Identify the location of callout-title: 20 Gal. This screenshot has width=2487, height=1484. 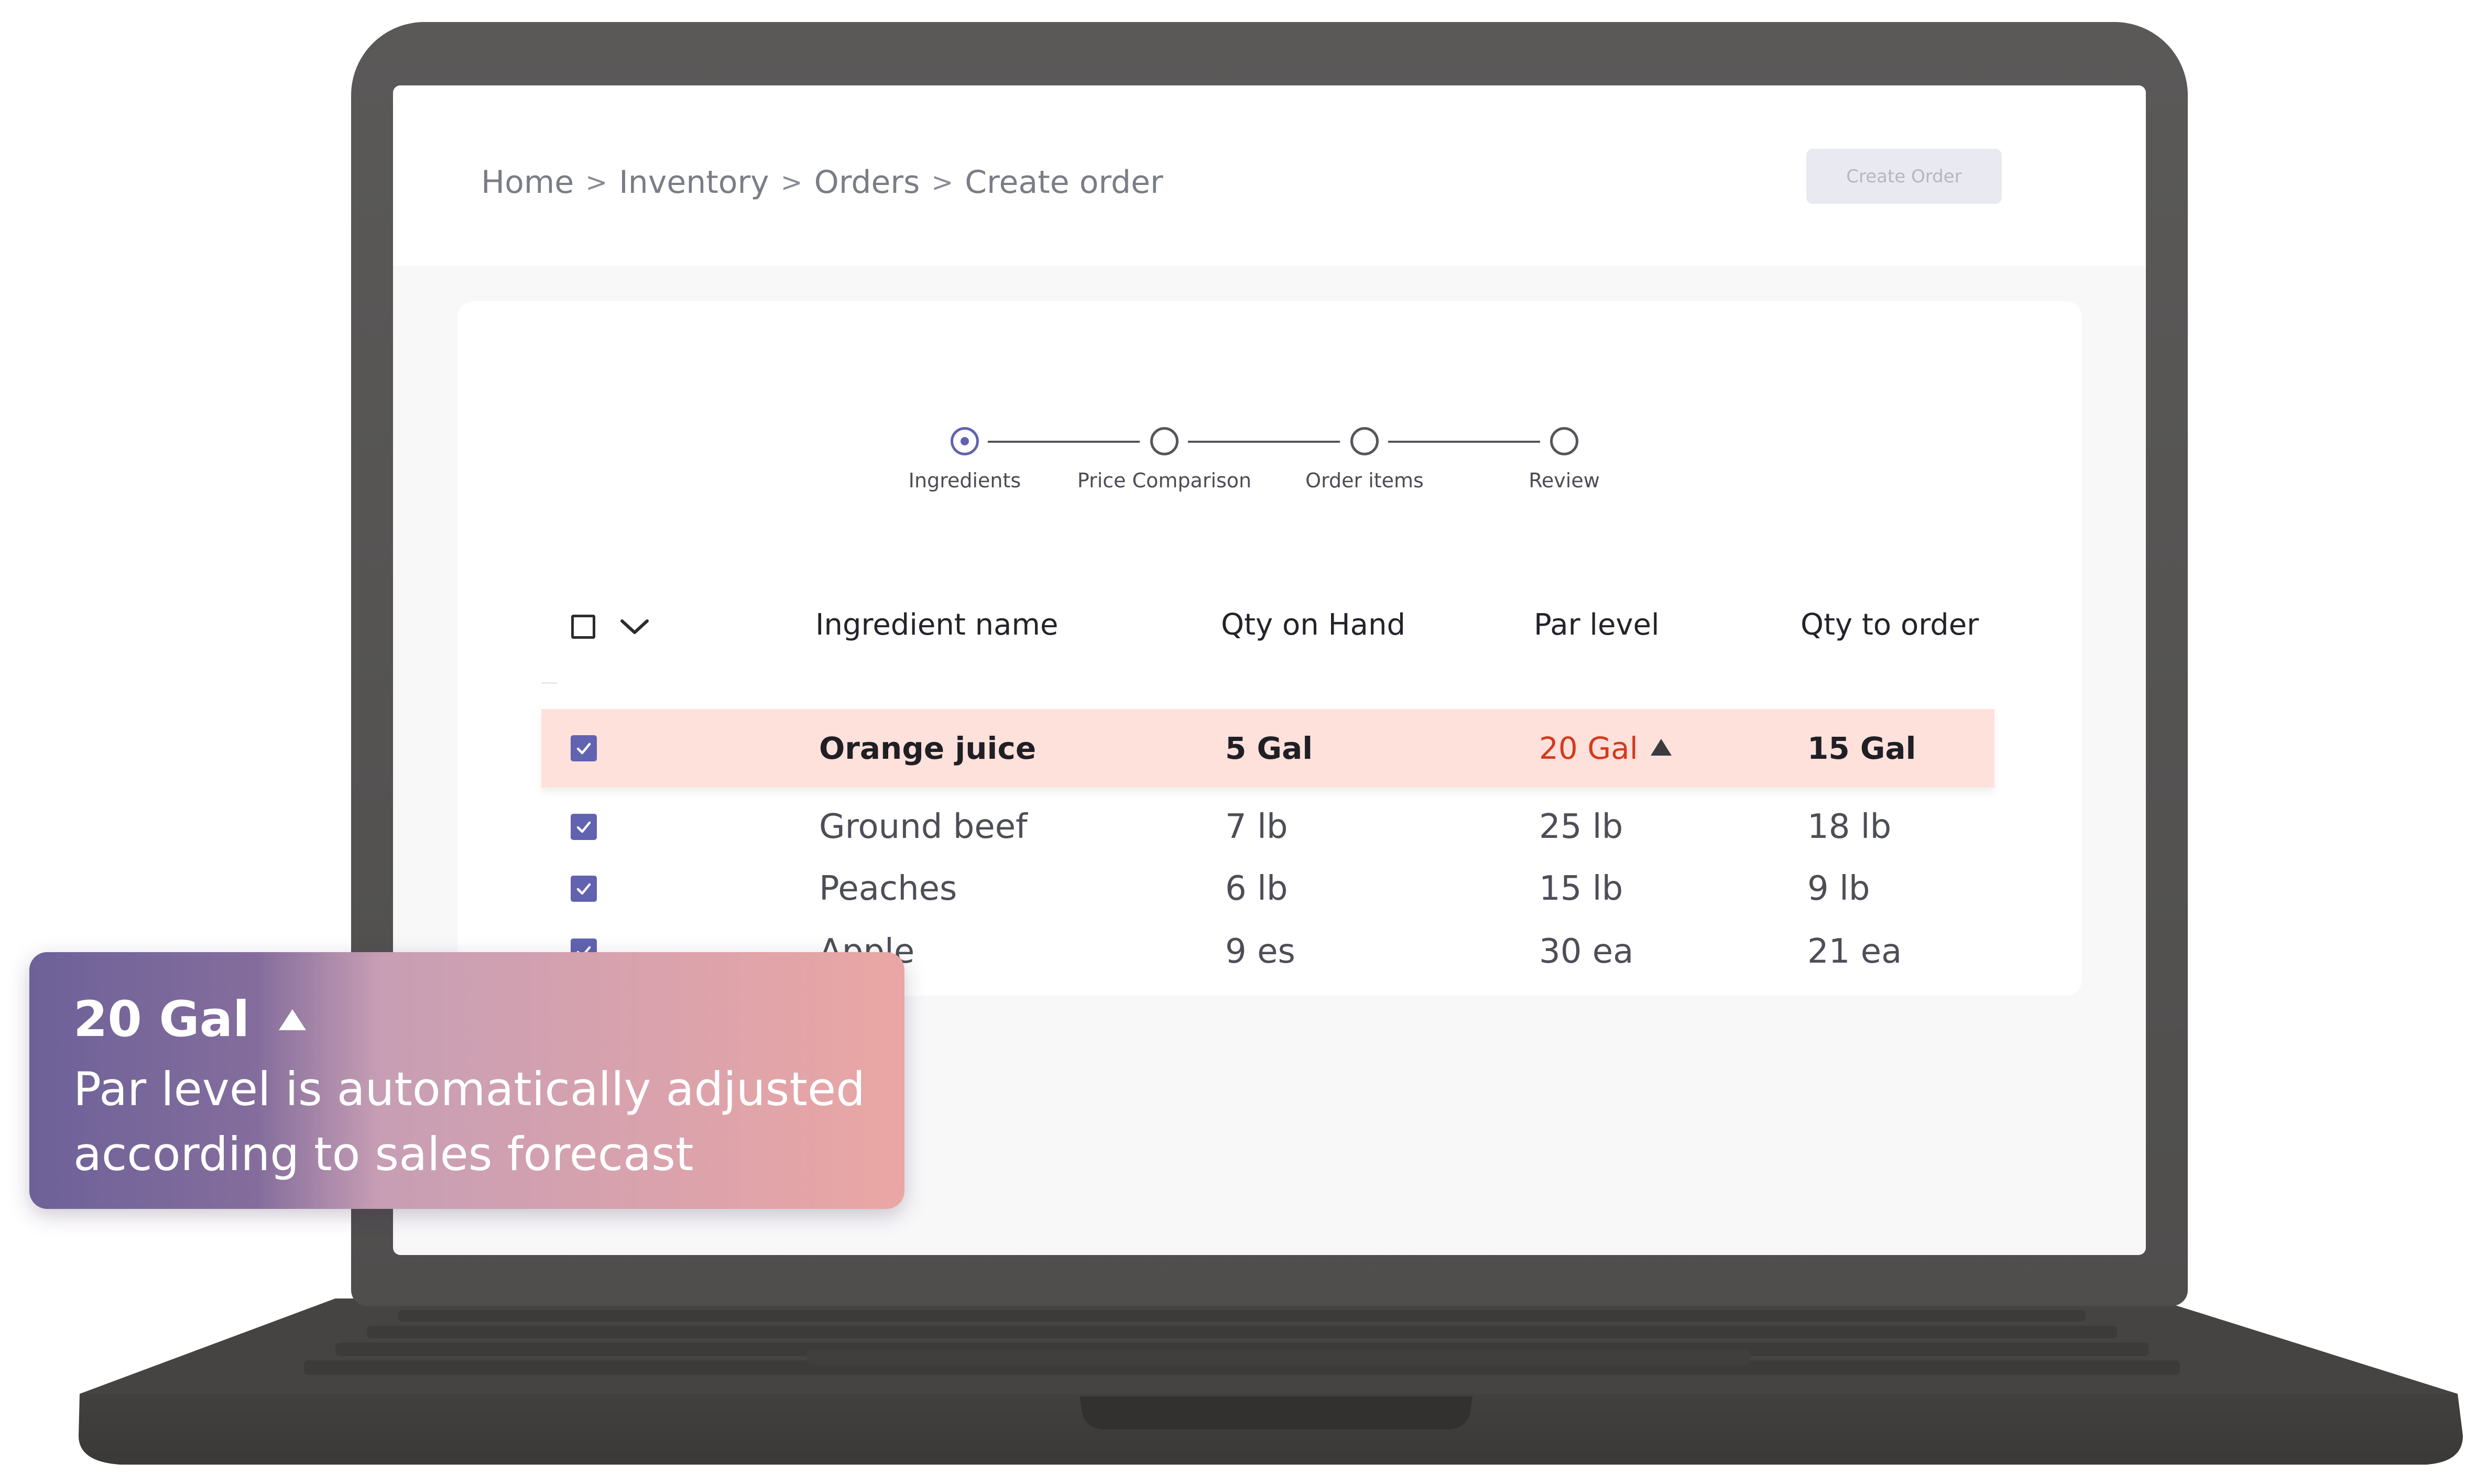
(190, 1019).